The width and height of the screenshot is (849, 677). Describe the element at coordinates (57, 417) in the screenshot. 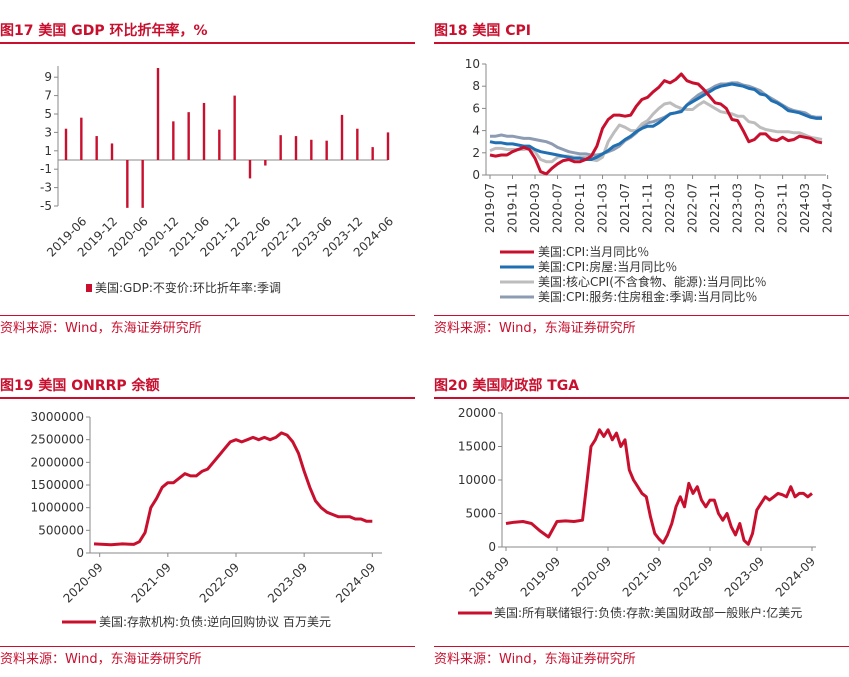

I see `y-tick-label: 3000000` at that location.